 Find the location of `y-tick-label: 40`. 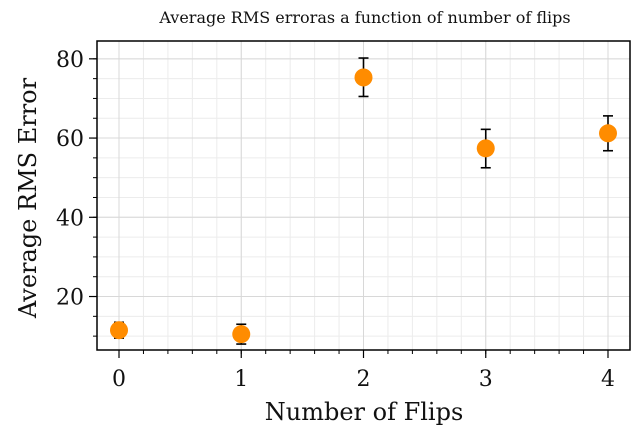

y-tick-label: 40 is located at coordinates (70, 218).